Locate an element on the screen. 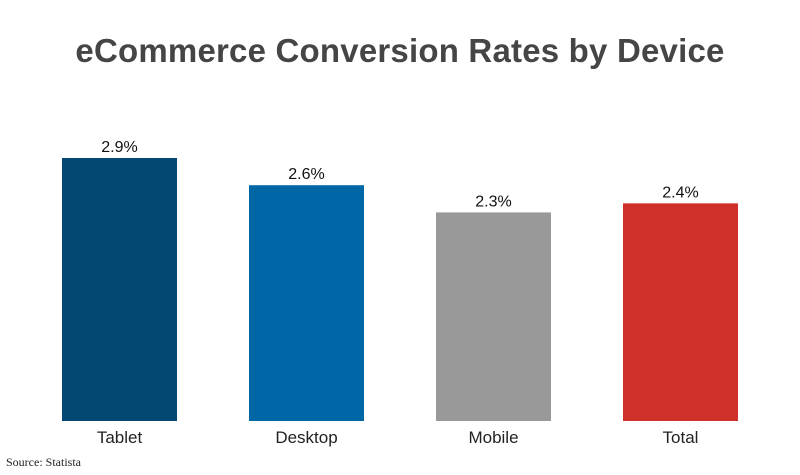 The width and height of the screenshot is (800, 475). bar-tablet is located at coordinates (119, 289).